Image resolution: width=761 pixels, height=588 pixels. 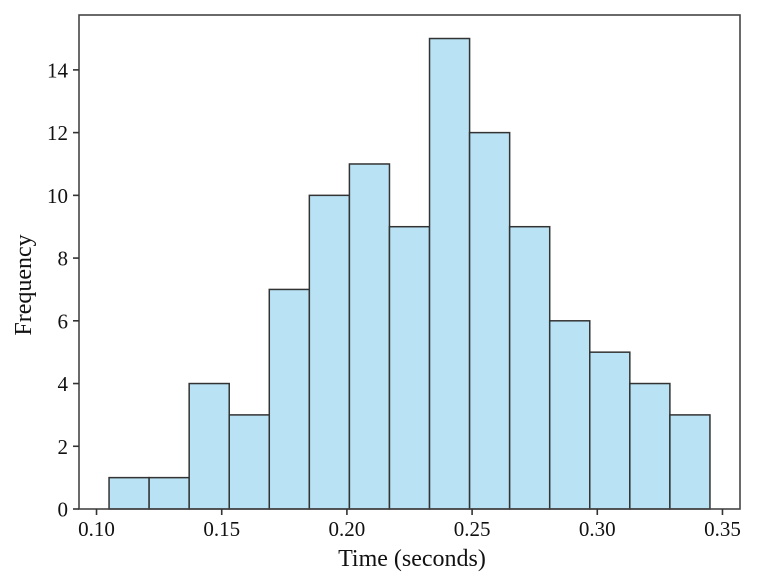 What do you see at coordinates (221, 529) in the screenshot?
I see `x-tick-label: 0.15` at bounding box center [221, 529].